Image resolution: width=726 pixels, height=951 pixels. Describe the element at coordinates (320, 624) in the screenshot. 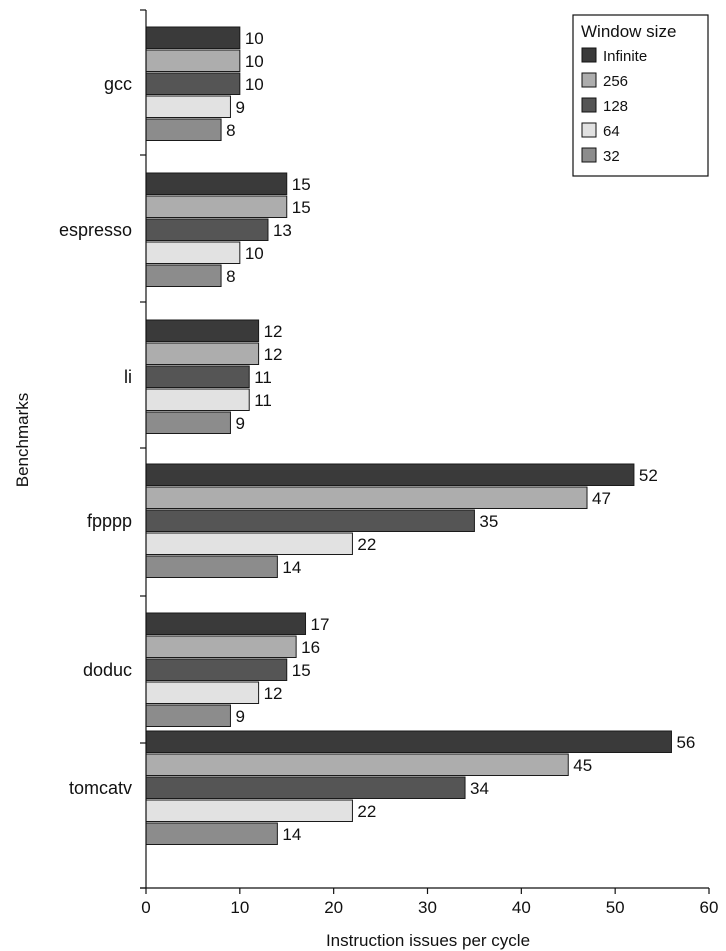

I see `value-label-doduc-infinite: 17` at that location.